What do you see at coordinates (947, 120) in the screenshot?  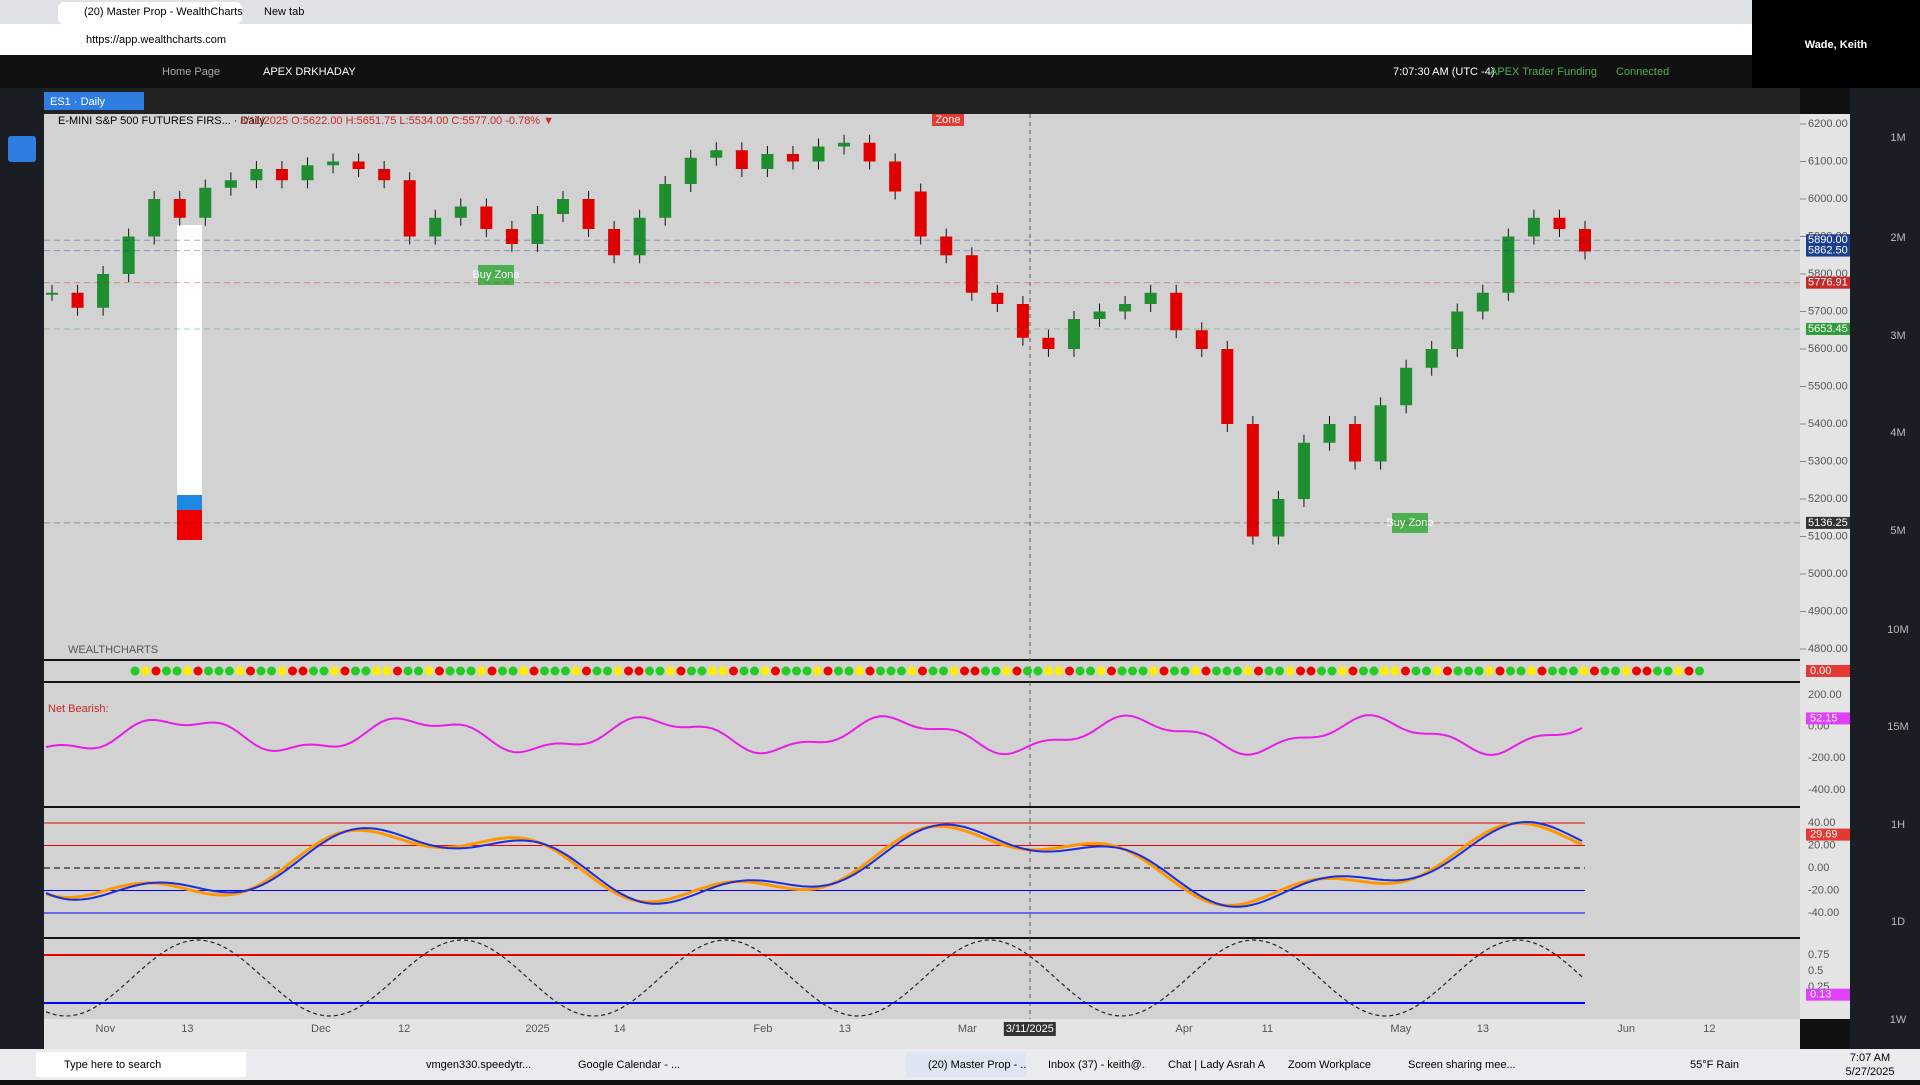 I see `annotation: Zone` at bounding box center [947, 120].